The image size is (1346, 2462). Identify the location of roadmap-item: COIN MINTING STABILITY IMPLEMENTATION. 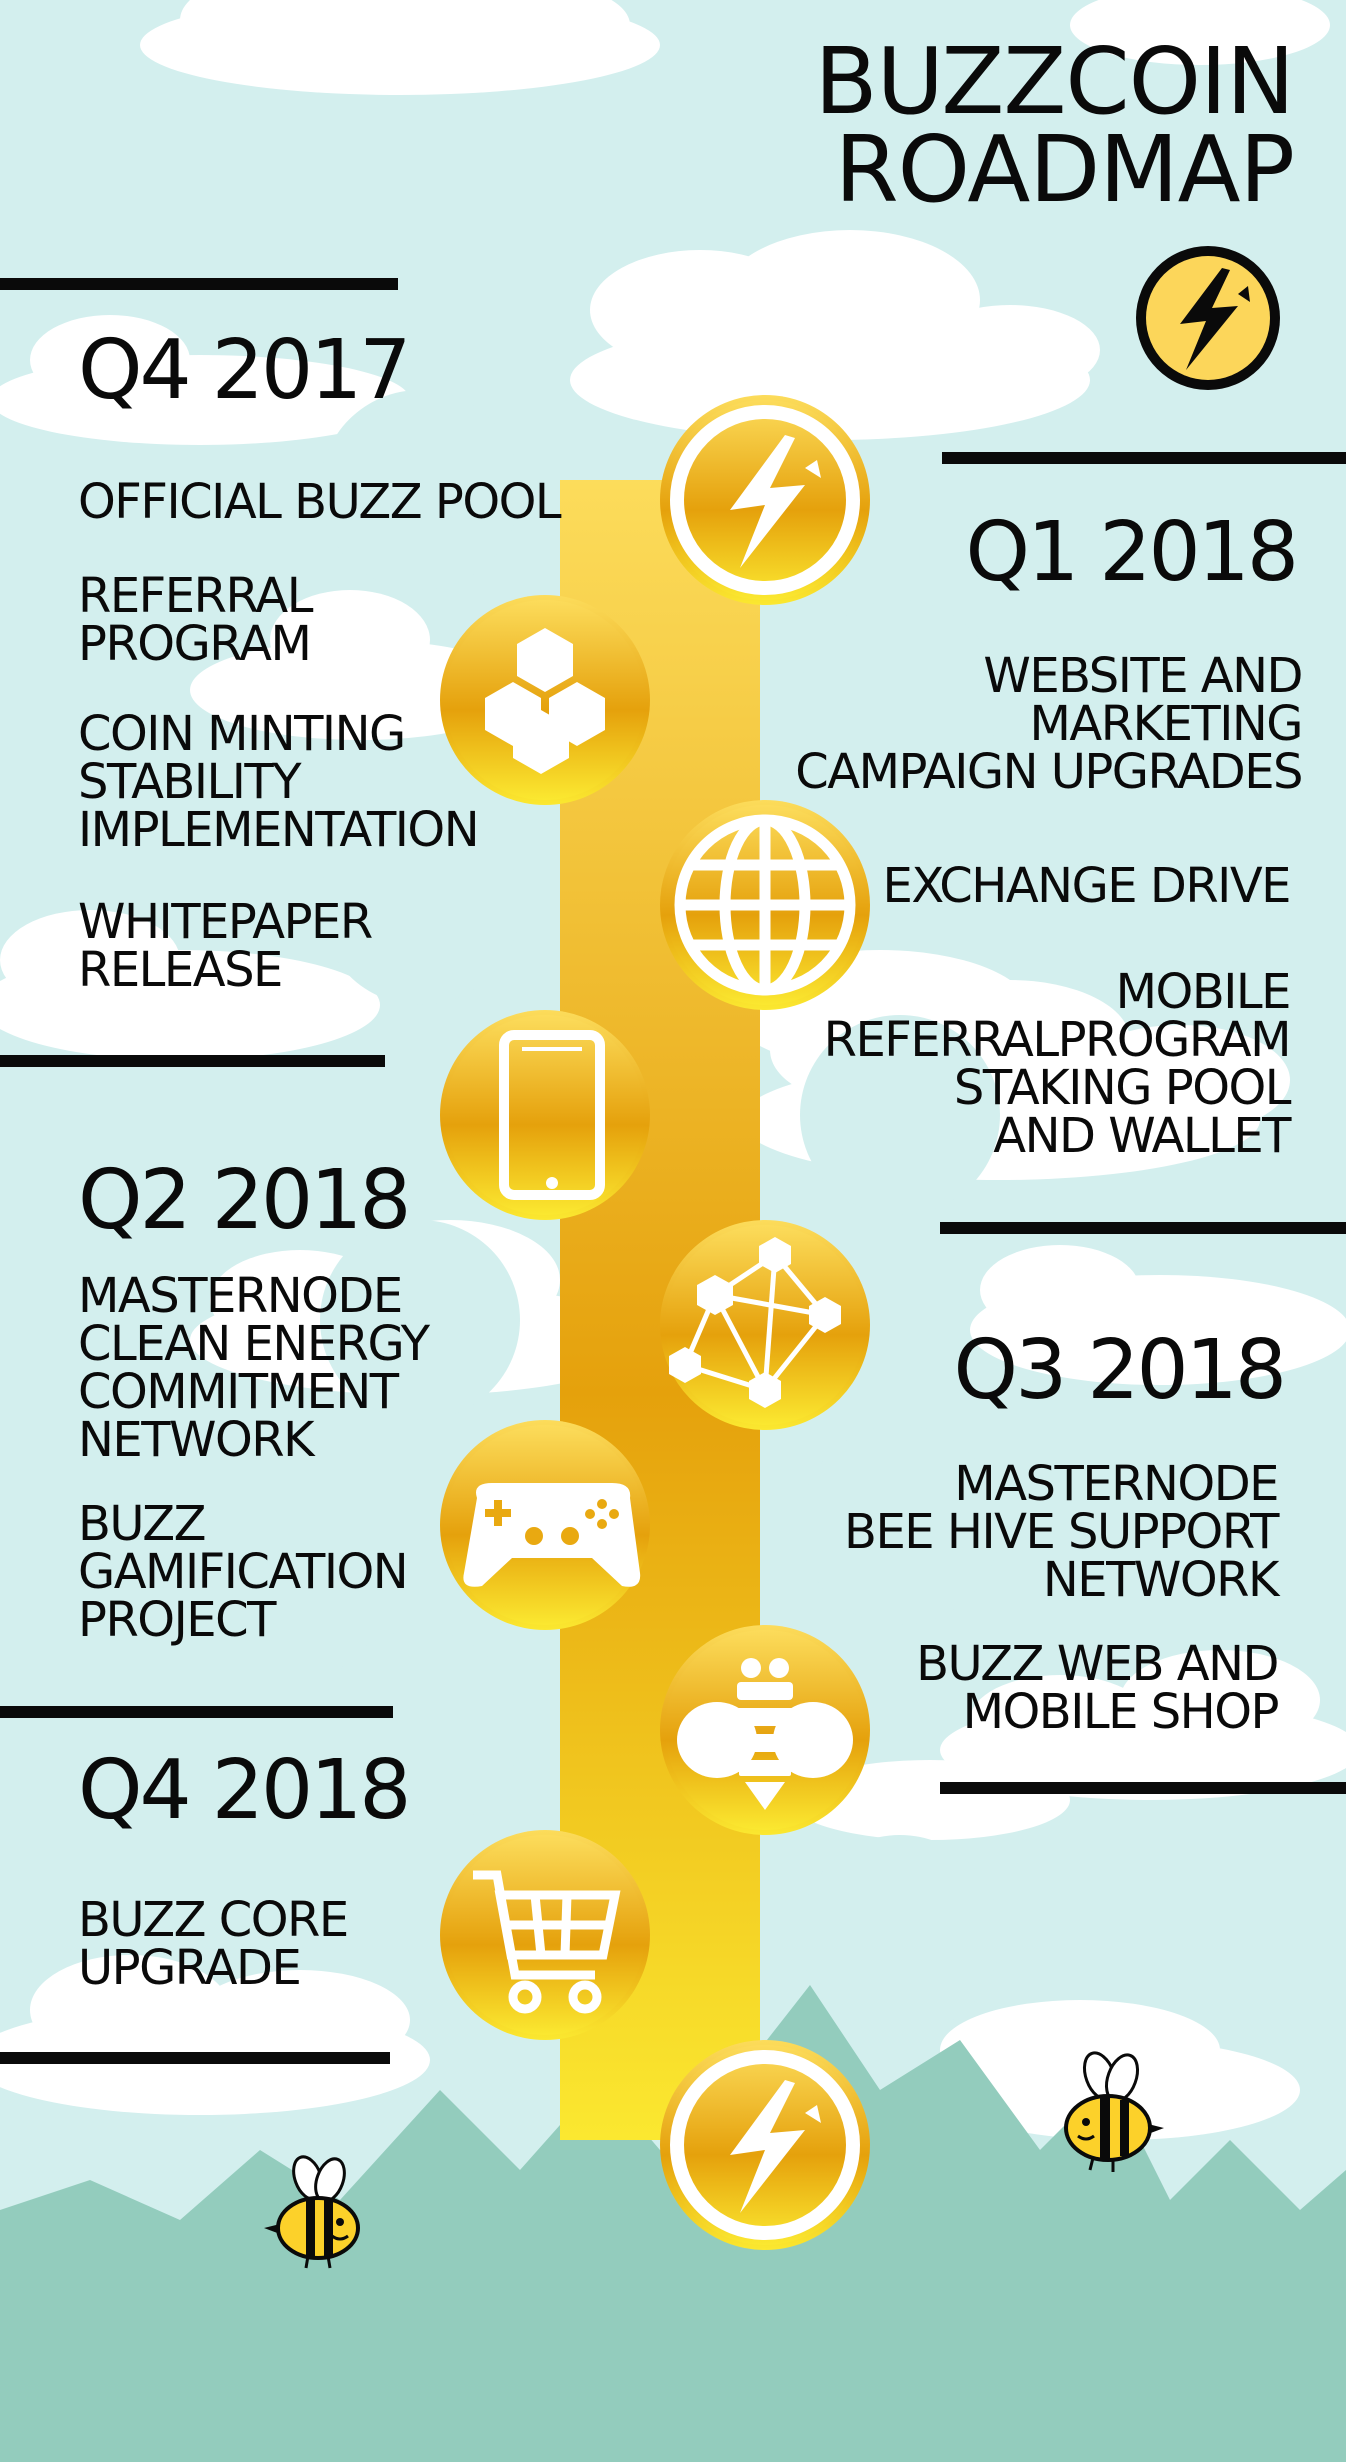
(279, 782).